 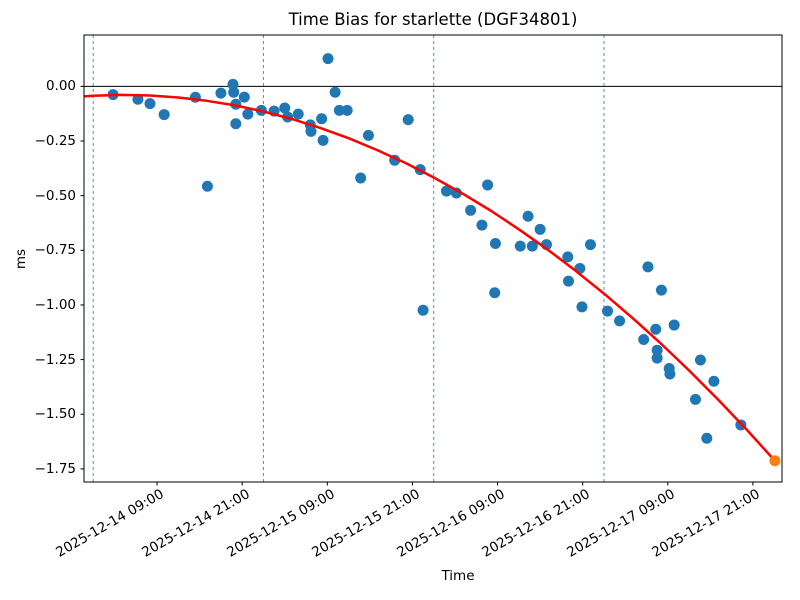 What do you see at coordinates (433, 19) in the screenshot?
I see `chart-title: Time Bias for starlette (DGF34801)` at bounding box center [433, 19].